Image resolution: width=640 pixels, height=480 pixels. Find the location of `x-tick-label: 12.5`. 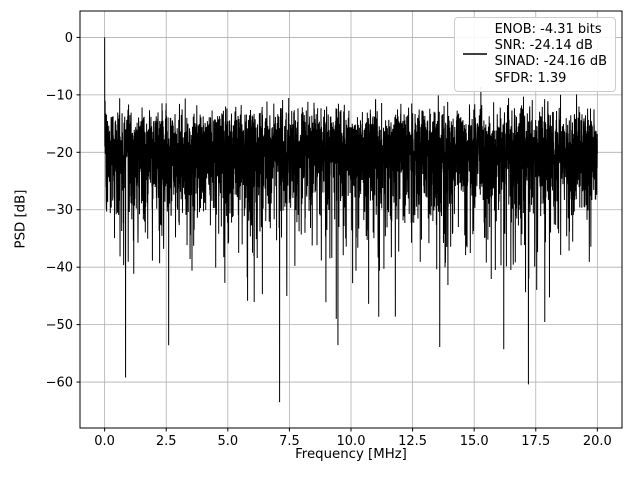

x-tick-label: 12.5 is located at coordinates (412, 441).